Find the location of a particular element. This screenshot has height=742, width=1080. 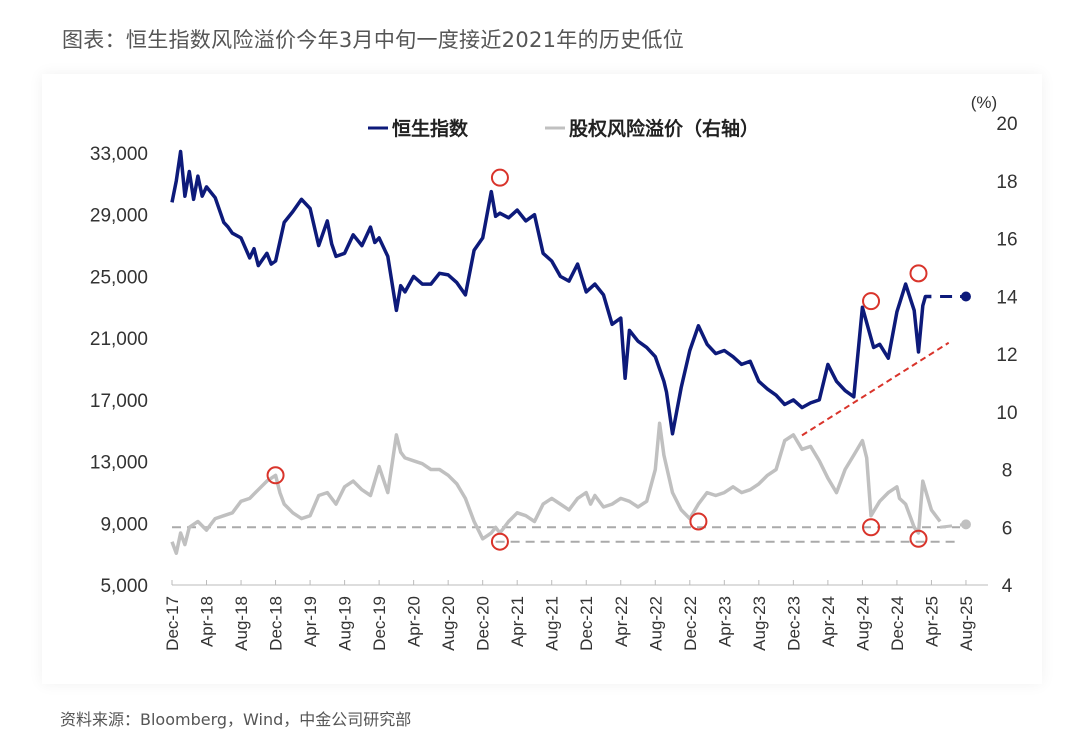

x-tick-label: Dec-23 is located at coordinates (793, 623).